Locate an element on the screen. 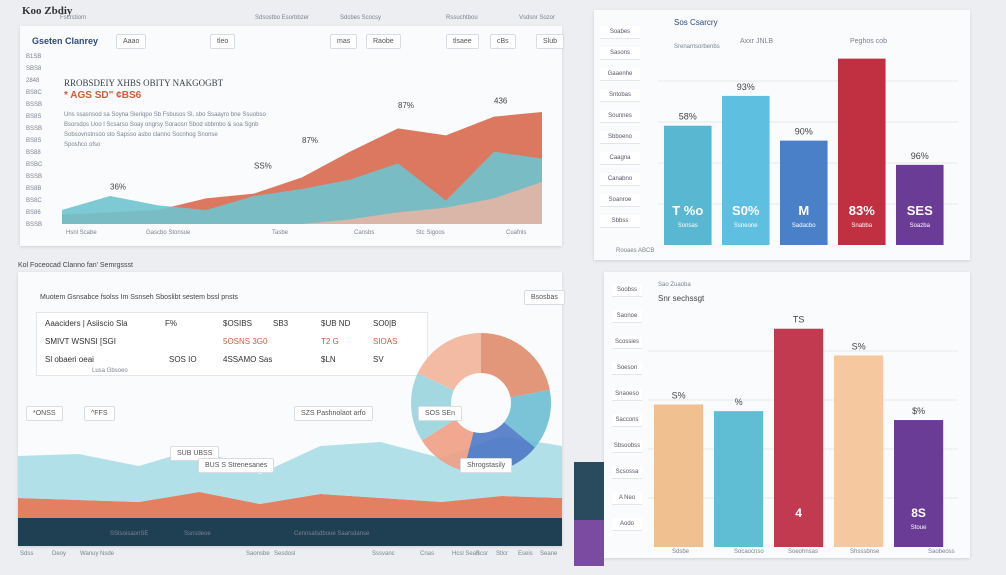 The height and width of the screenshot is (575, 1006). donut-chart is located at coordinates (481, 403).